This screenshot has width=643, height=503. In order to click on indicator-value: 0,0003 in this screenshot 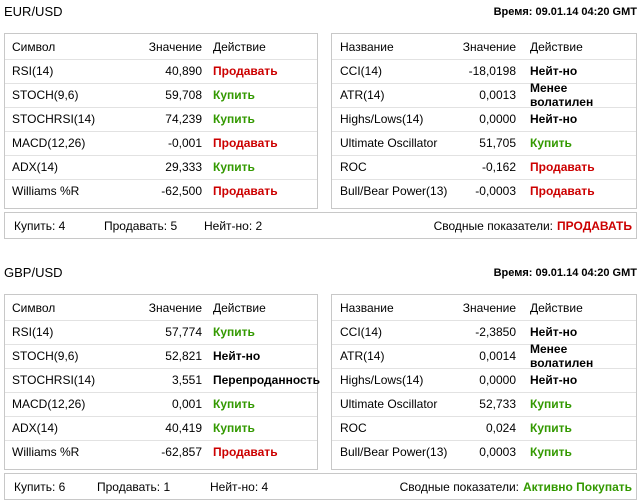, I will do `click(497, 452)`.